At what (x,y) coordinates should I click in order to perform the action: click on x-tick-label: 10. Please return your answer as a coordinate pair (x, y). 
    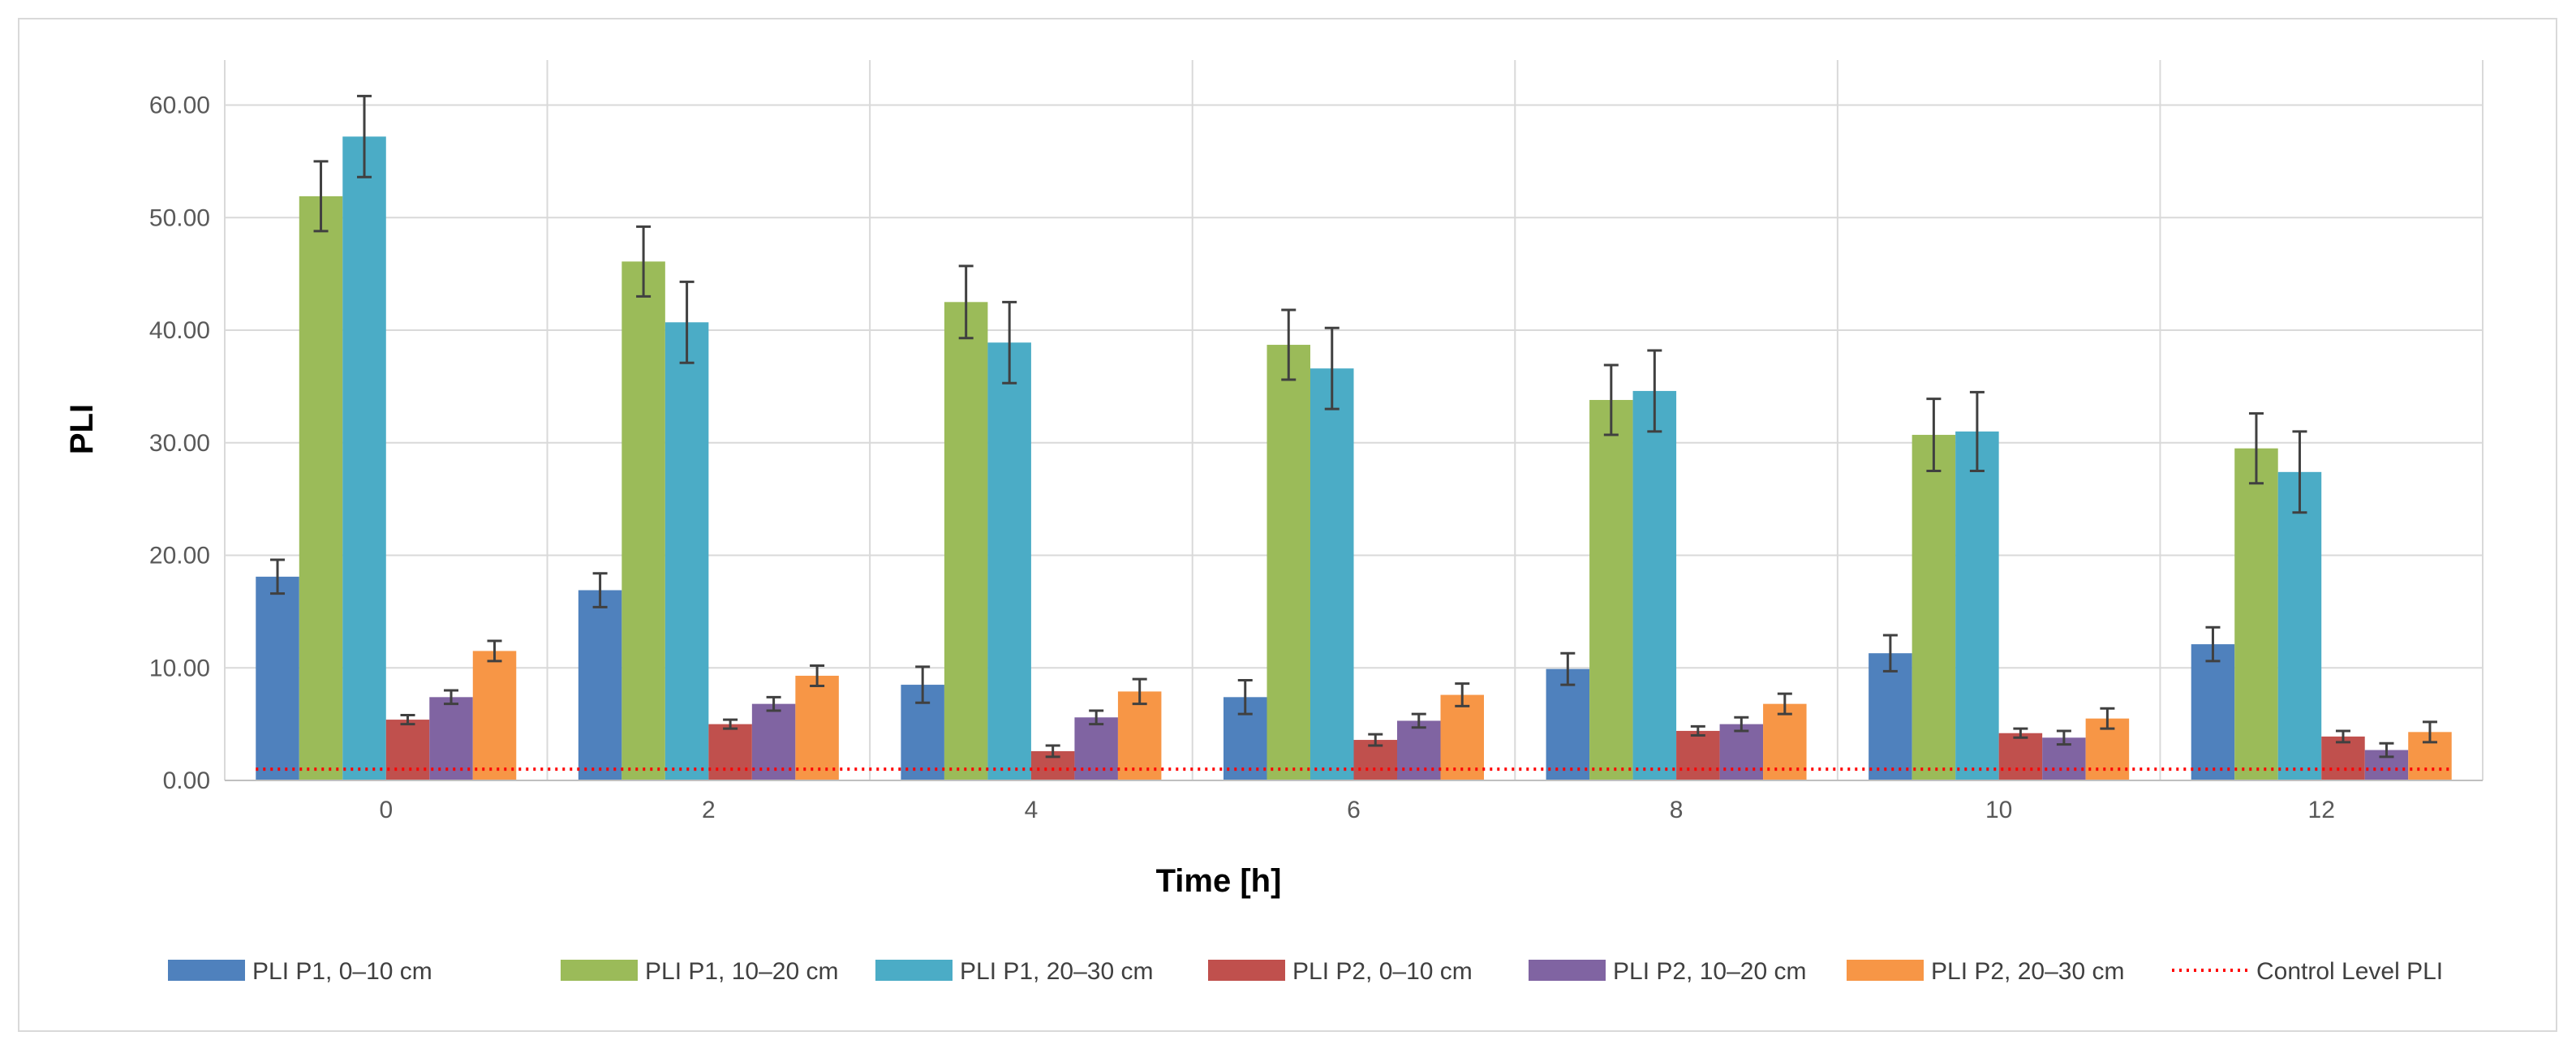
    Looking at the image, I should click on (1998, 810).